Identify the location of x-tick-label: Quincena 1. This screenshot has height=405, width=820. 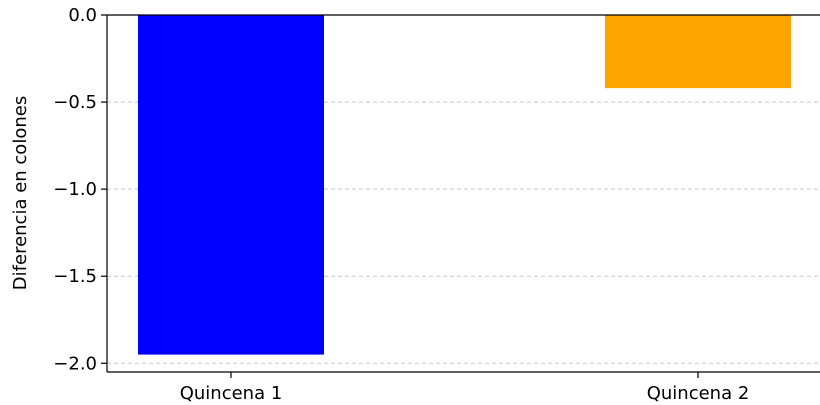
(231, 393).